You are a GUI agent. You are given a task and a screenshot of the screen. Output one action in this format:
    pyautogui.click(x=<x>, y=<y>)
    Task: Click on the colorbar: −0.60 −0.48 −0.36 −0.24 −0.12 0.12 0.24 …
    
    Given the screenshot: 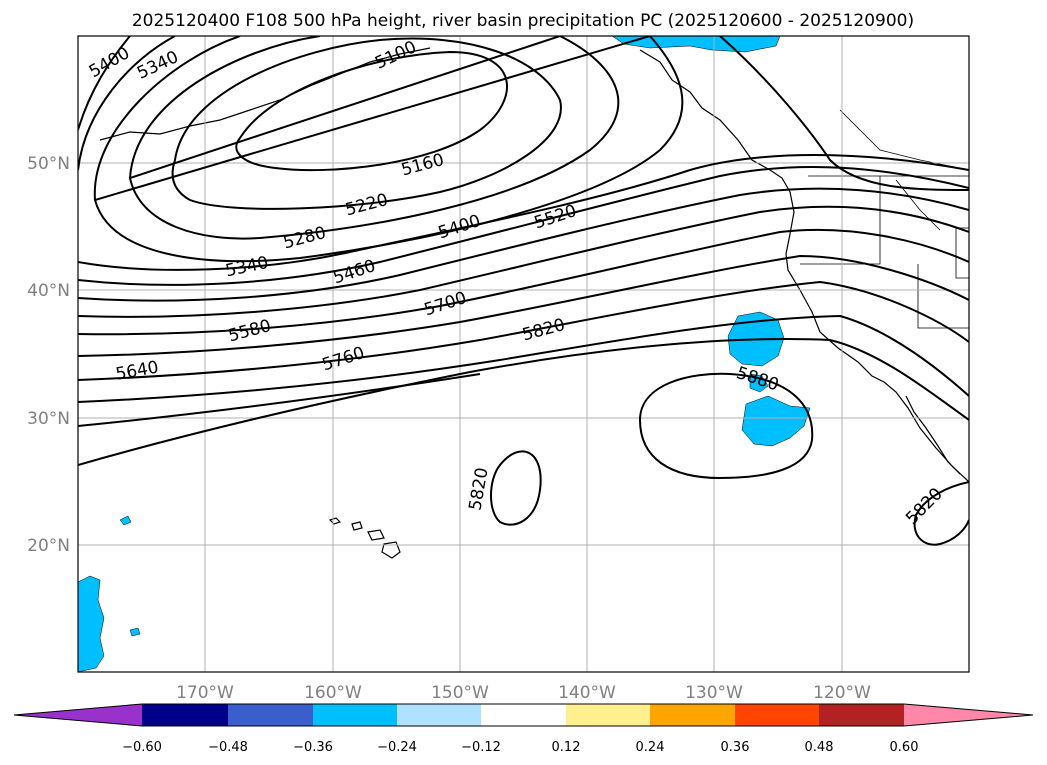 What is the action you would take?
    pyautogui.click(x=523, y=729)
    